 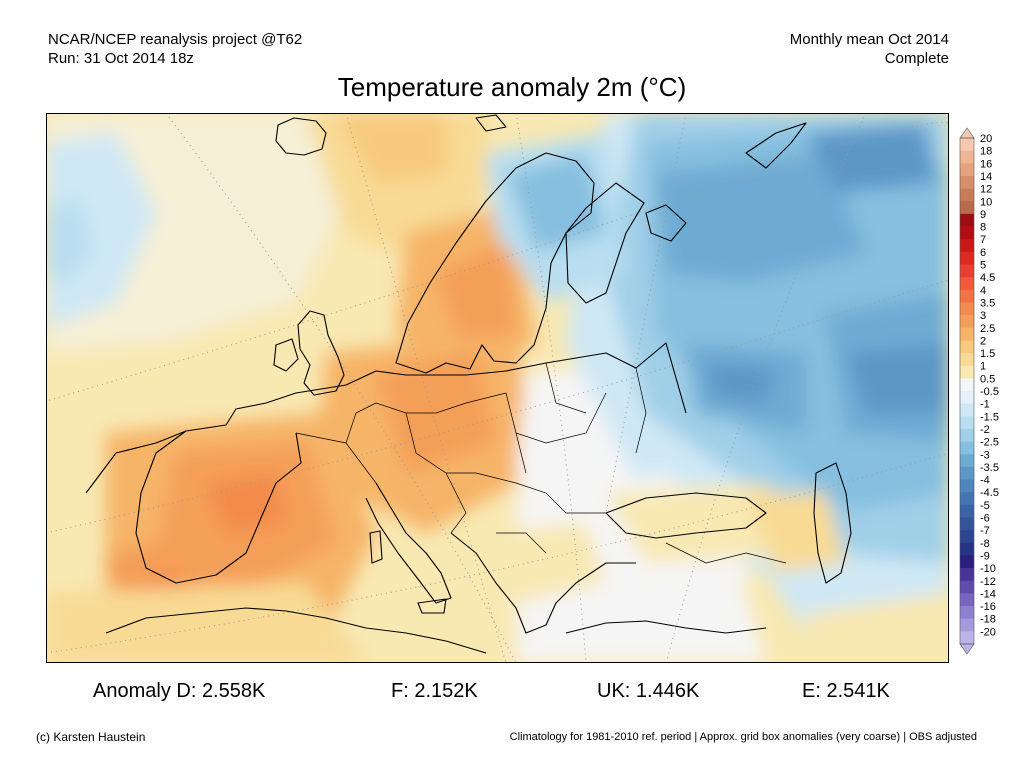 What do you see at coordinates (989, 417) in the screenshot?
I see `colorbar-tick-label: -1.5` at bounding box center [989, 417].